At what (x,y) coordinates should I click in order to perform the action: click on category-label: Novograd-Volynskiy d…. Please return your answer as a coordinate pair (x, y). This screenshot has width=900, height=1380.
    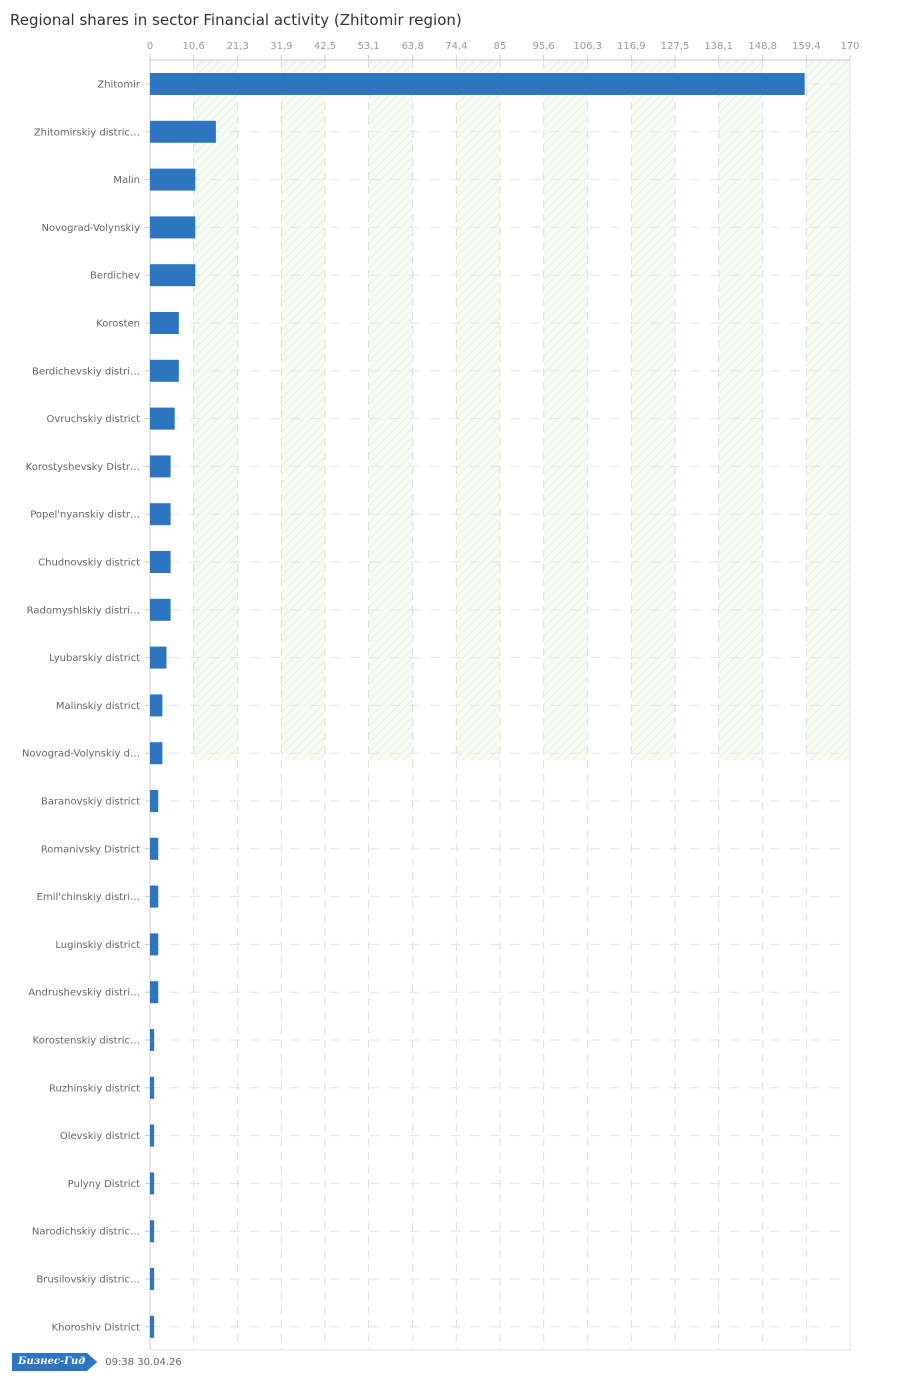
    Looking at the image, I should click on (81, 754).